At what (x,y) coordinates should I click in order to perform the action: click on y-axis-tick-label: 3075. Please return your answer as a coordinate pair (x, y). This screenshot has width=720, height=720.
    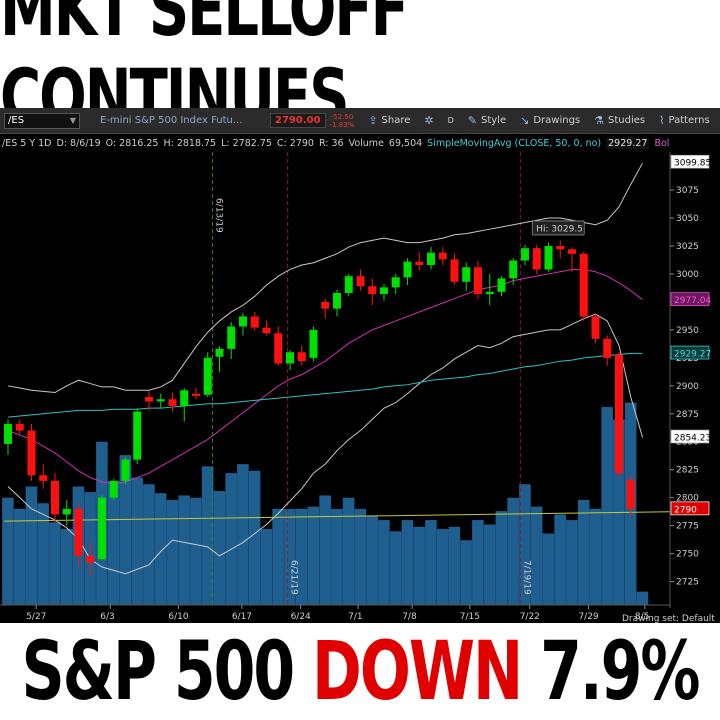
    Looking at the image, I should click on (687, 191).